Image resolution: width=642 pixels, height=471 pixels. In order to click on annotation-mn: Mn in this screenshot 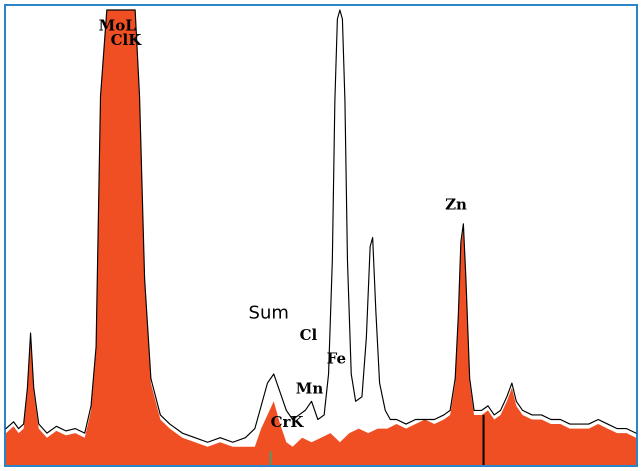, I will do `click(310, 389)`.